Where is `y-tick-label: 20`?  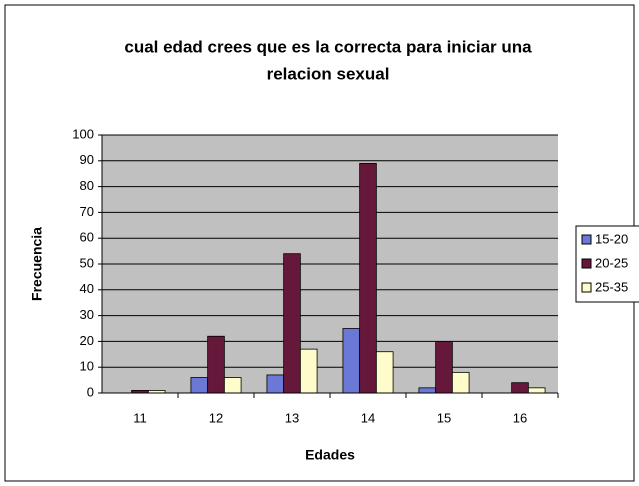 y-tick-label: 20 is located at coordinates (87, 340).